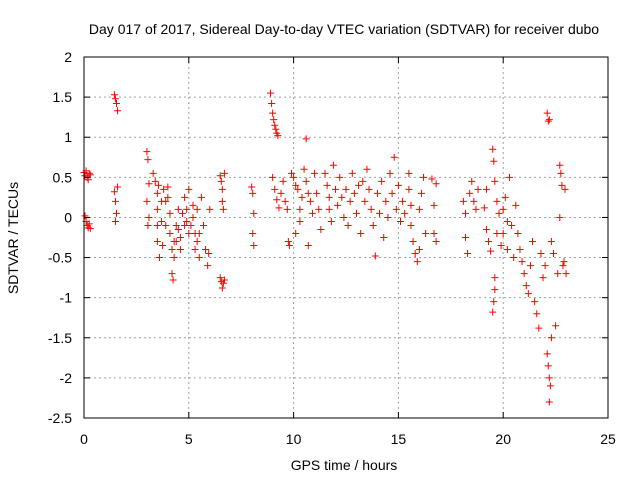  What do you see at coordinates (66, 298) in the screenshot?
I see `y-tick-label: -1` at bounding box center [66, 298].